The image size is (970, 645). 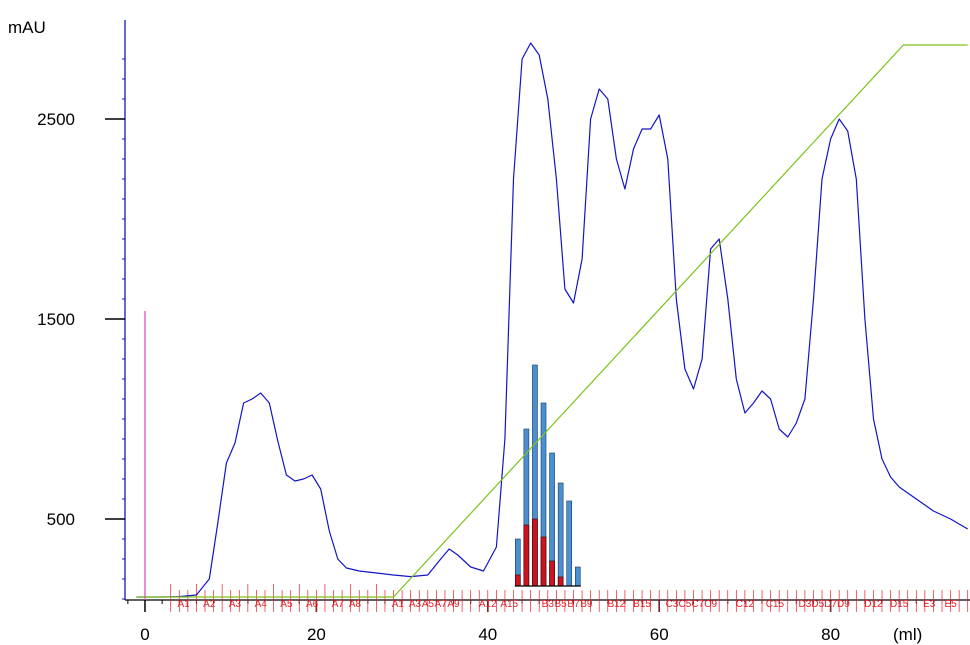 What do you see at coordinates (804, 604) in the screenshot?
I see `fraction-label: D3` at bounding box center [804, 604].